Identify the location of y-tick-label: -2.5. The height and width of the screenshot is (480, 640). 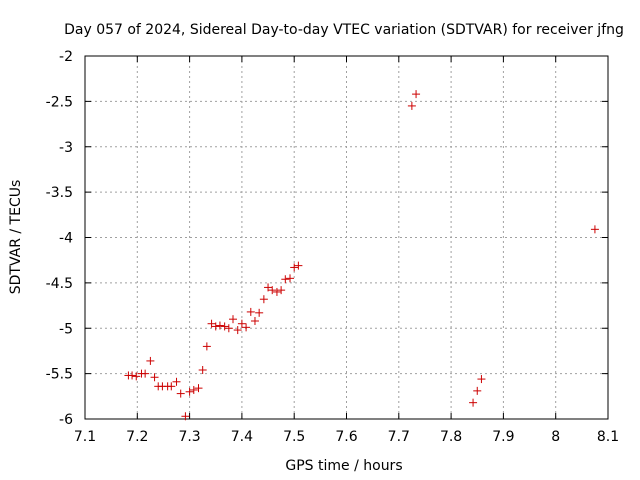
(59, 102).